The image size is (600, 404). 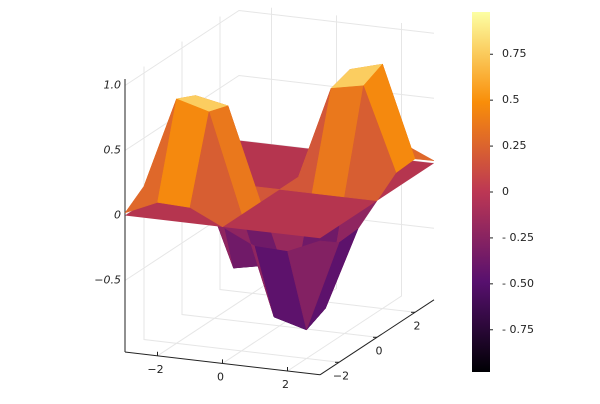 What do you see at coordinates (220, 376) in the screenshot?
I see `x-tick-label: 0` at bounding box center [220, 376].